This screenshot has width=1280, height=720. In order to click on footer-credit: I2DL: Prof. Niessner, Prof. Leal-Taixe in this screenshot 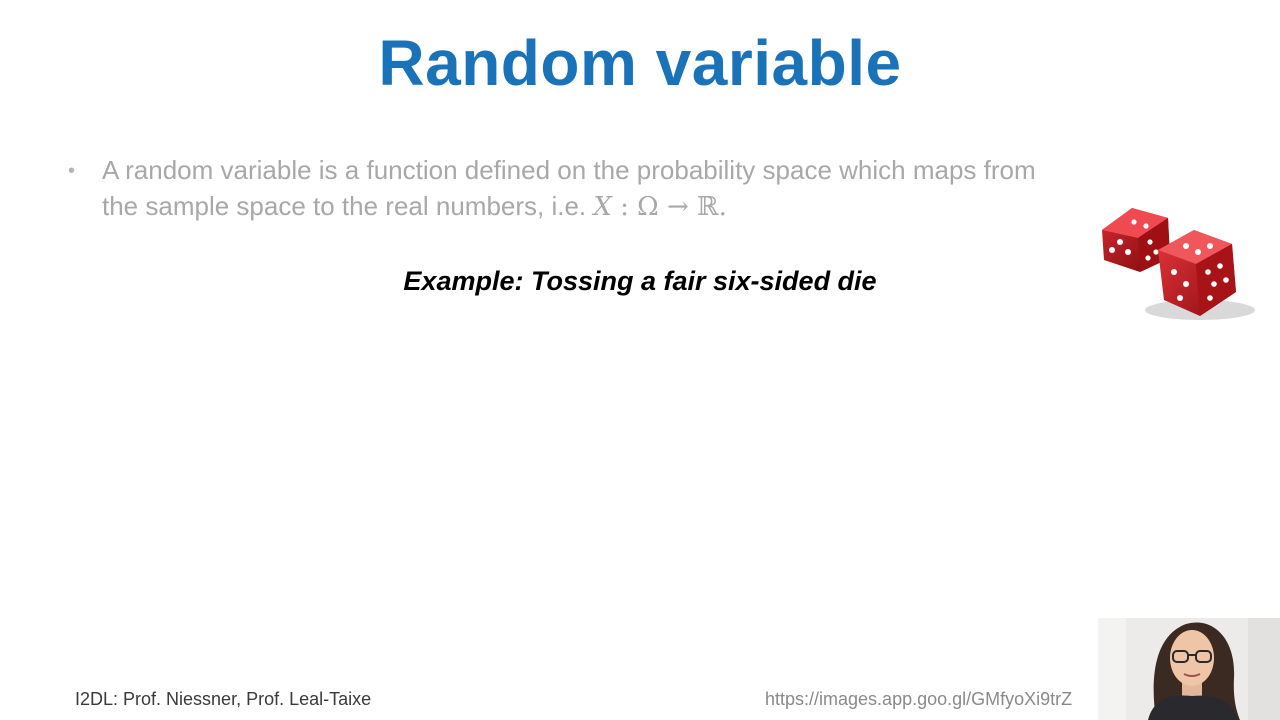, I will do `click(223, 699)`.